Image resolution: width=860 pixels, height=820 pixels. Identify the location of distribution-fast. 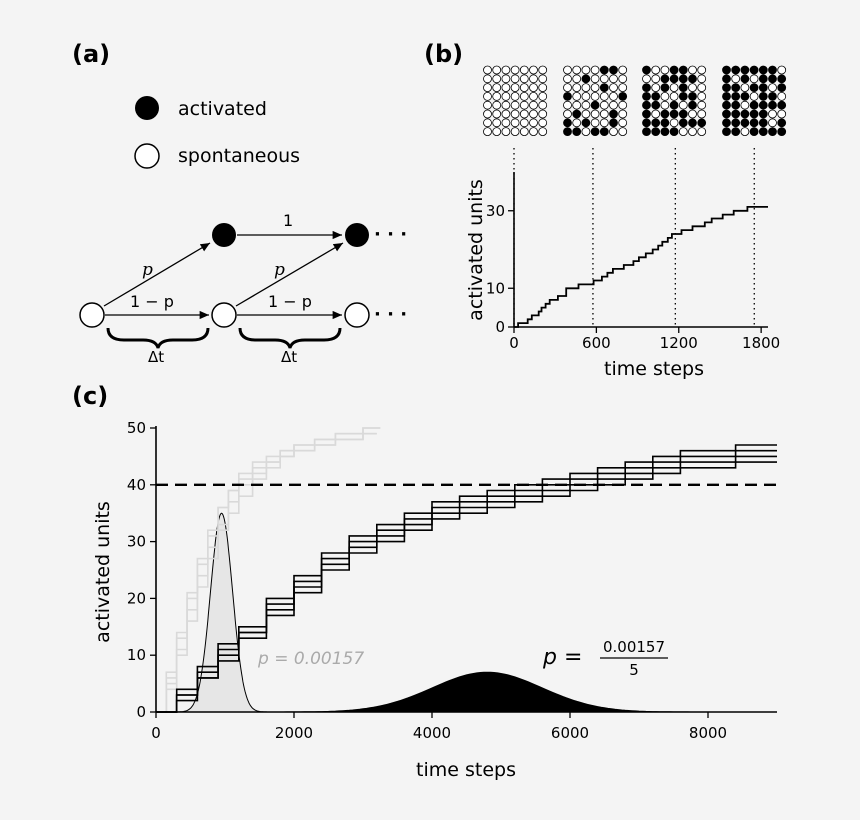
(221, 612).